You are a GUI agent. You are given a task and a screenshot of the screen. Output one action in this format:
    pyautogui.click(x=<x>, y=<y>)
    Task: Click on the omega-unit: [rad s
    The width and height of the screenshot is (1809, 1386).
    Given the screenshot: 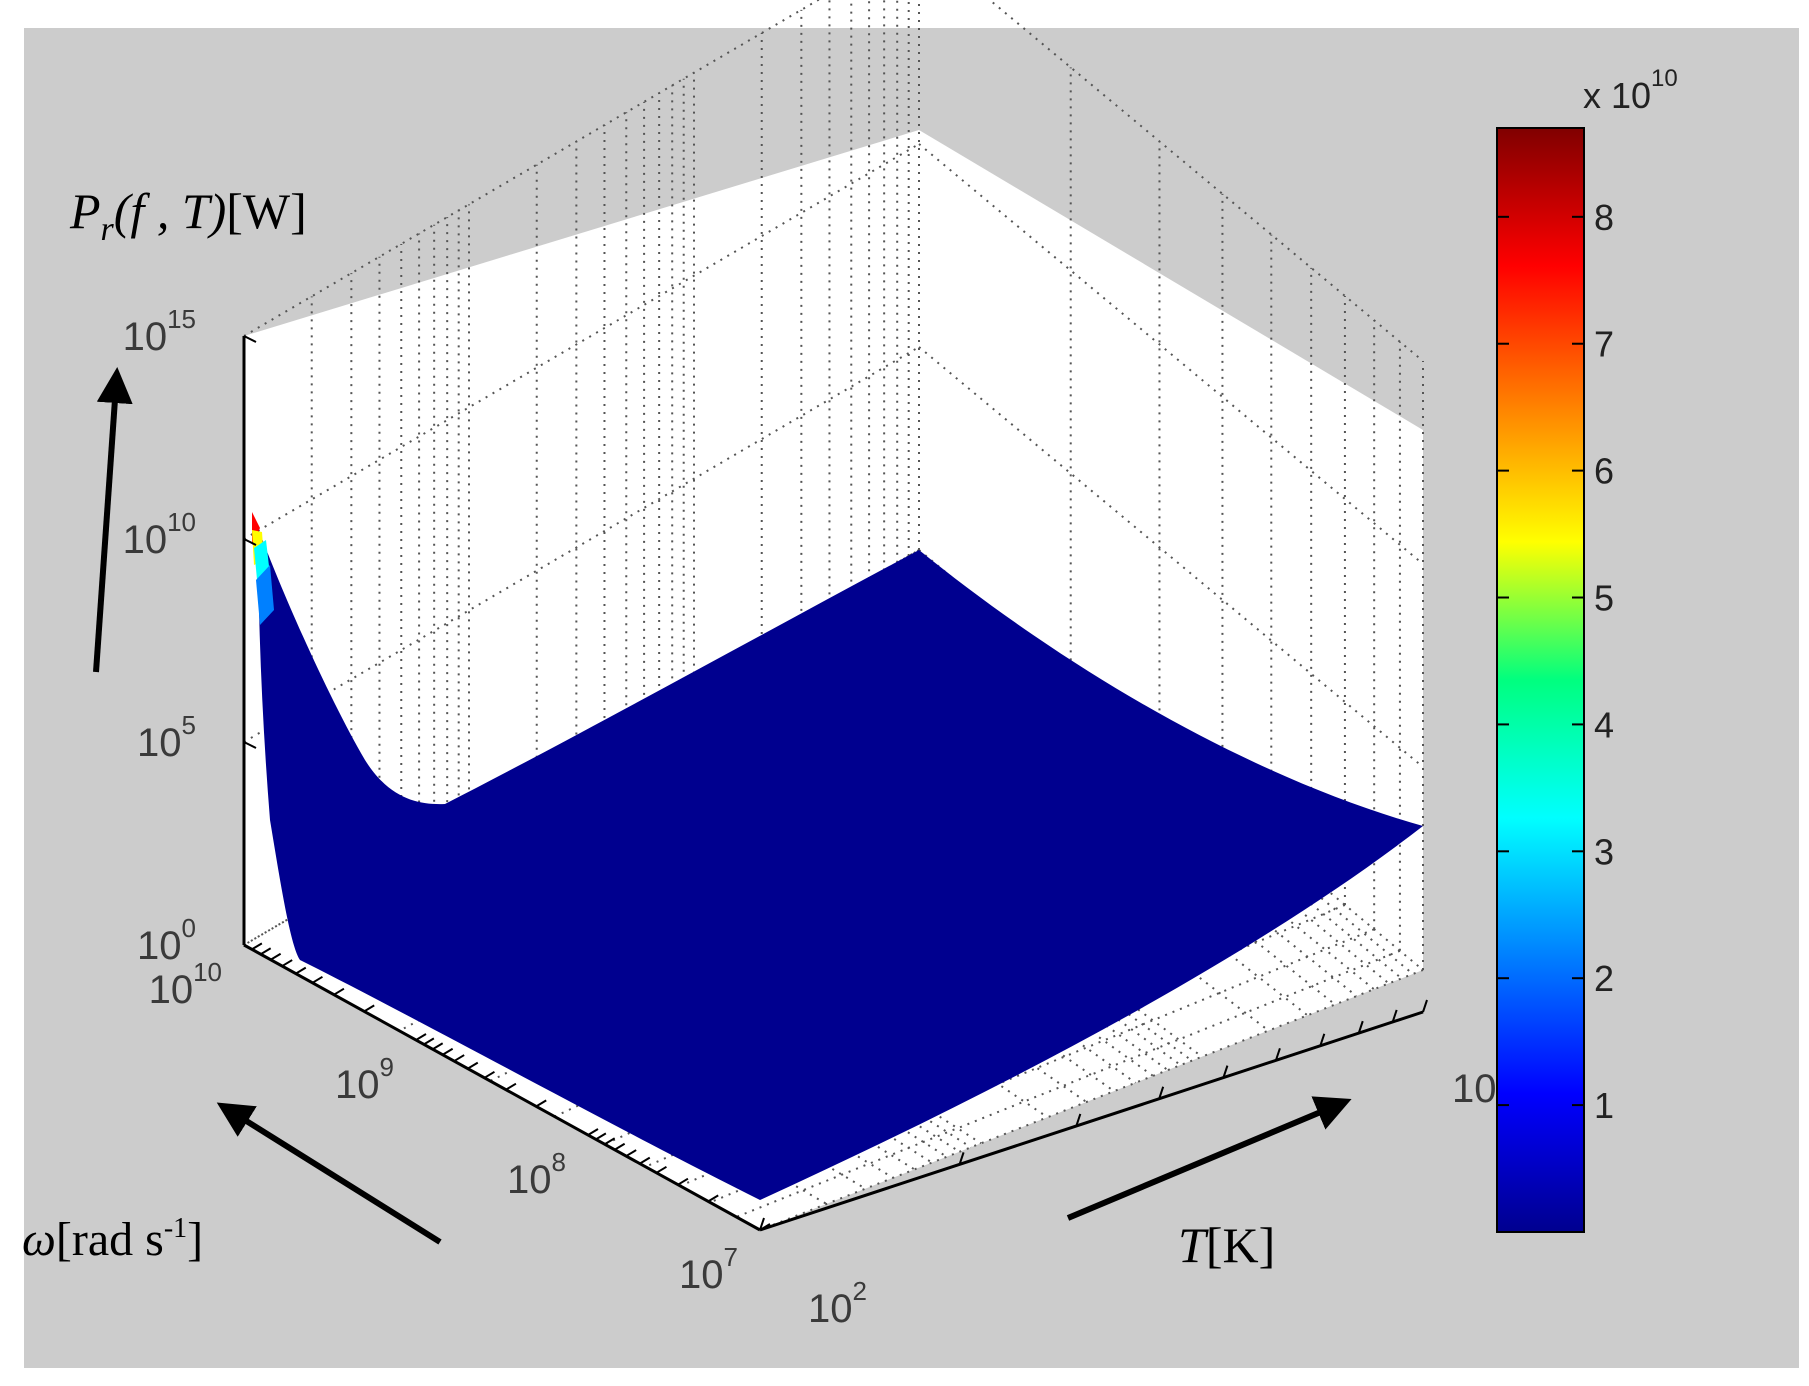 What is the action you would take?
    pyautogui.click(x=110, y=1239)
    